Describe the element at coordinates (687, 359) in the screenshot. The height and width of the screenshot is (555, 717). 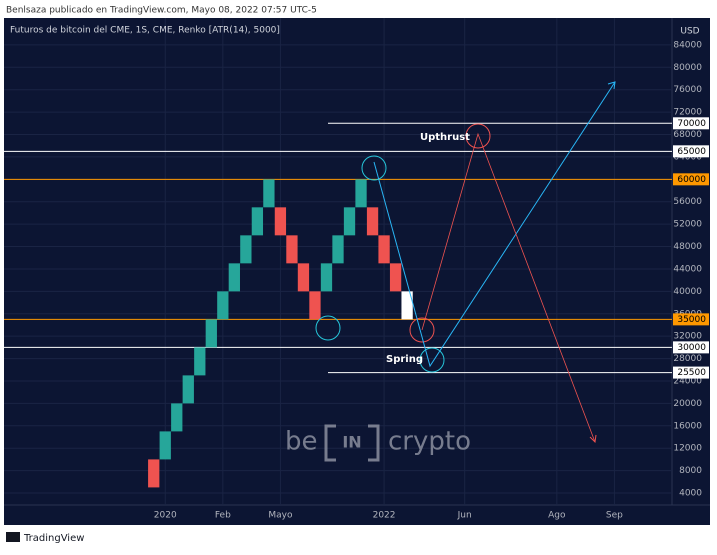
I see `y-tick-label: 28000` at that location.